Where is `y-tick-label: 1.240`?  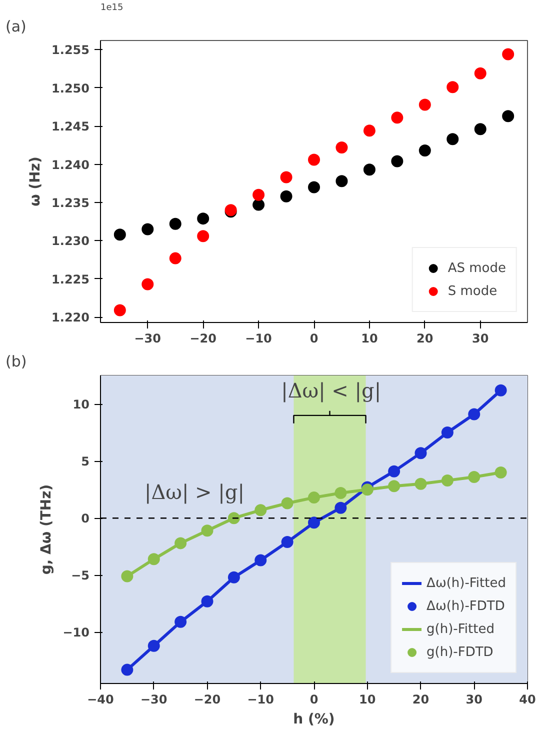 y-tick-label: 1.240 is located at coordinates (71, 165).